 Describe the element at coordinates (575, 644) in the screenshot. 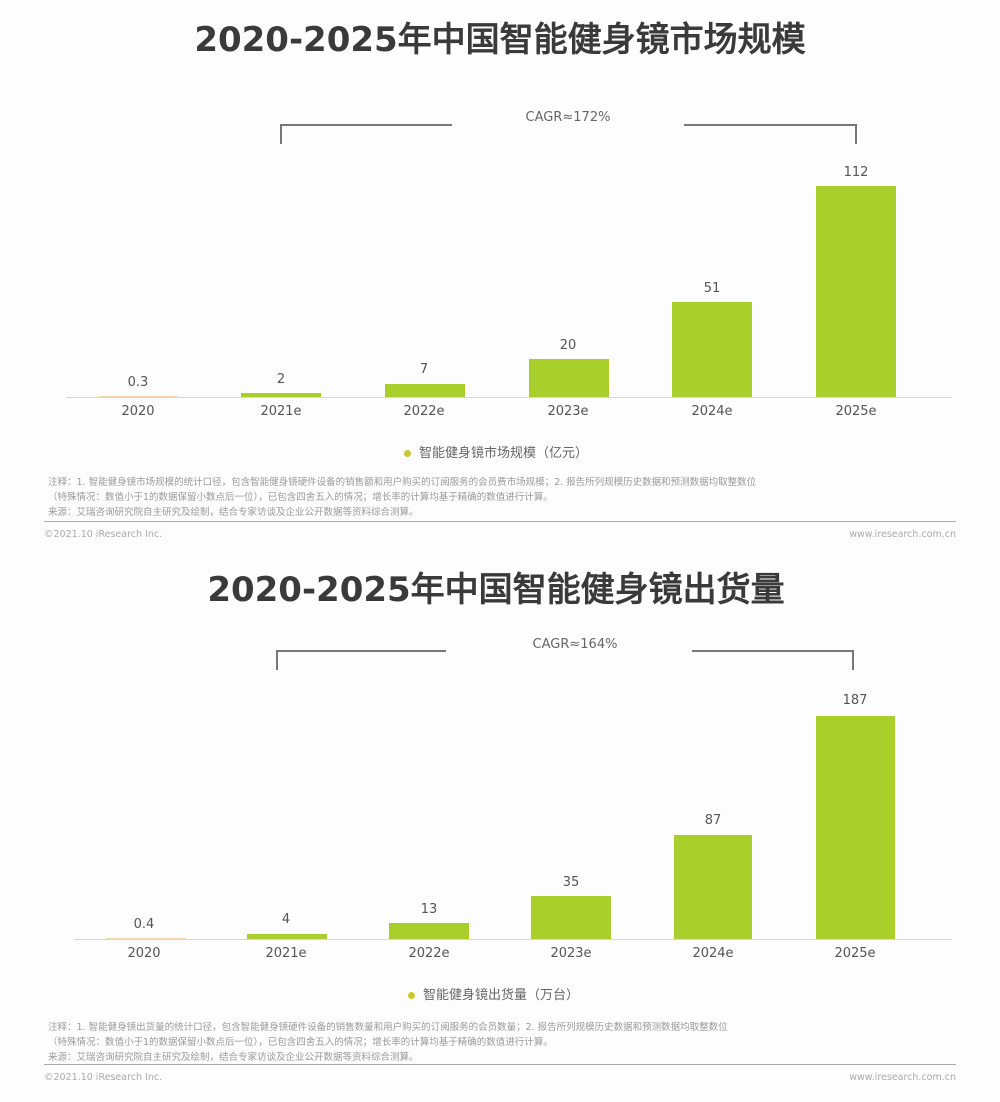

I see `cagr-label: CAGR≈164%` at that location.